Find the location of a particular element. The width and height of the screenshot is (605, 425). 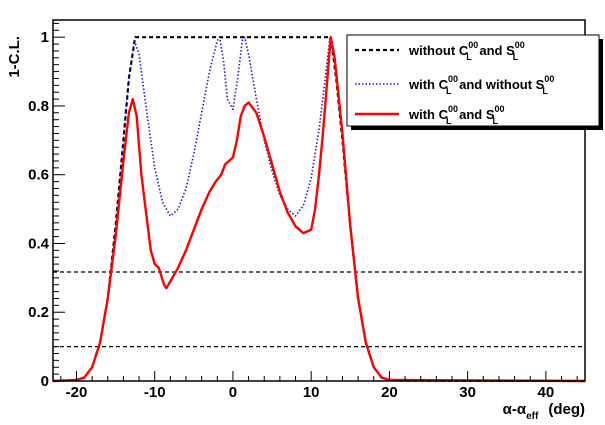

legend-label-1: with C00 L and without S00 L is located at coordinates (481, 85).